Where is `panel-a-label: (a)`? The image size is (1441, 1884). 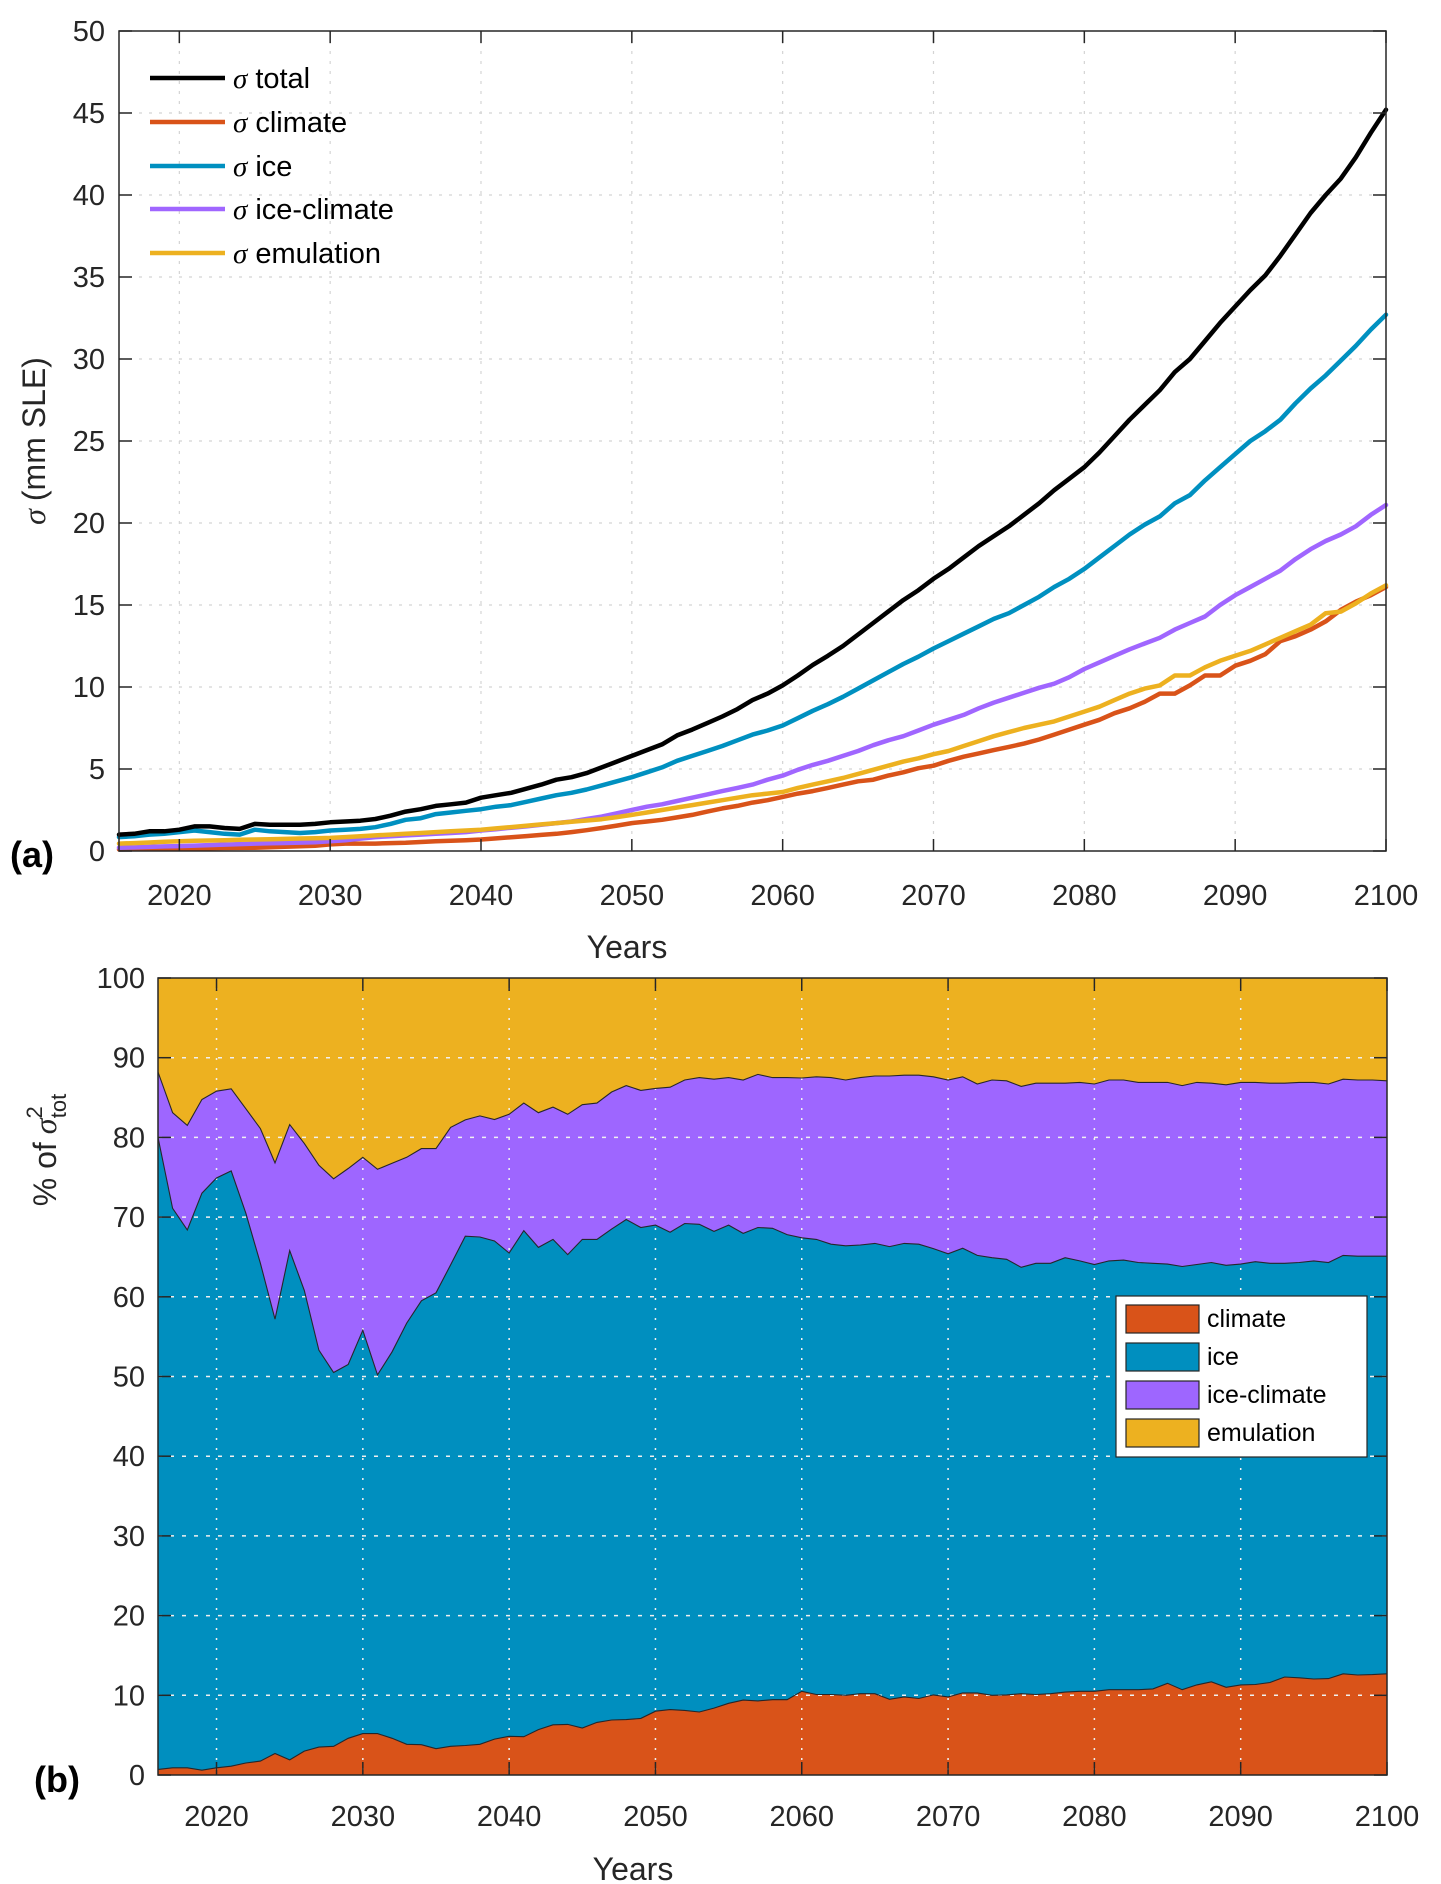 panel-a-label: (a) is located at coordinates (32, 854).